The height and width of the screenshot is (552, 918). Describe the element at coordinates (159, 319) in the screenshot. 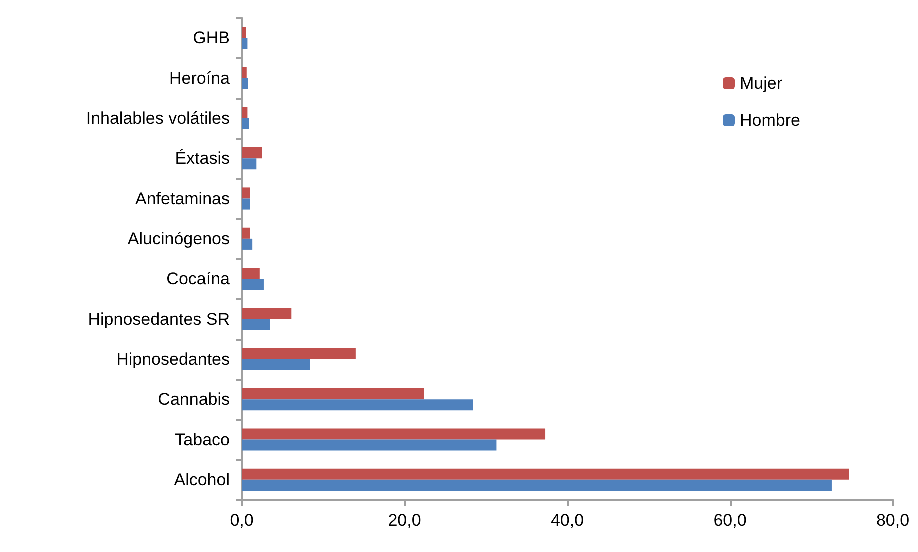

I see `y-tick-label: Hipnosedantes SR` at that location.